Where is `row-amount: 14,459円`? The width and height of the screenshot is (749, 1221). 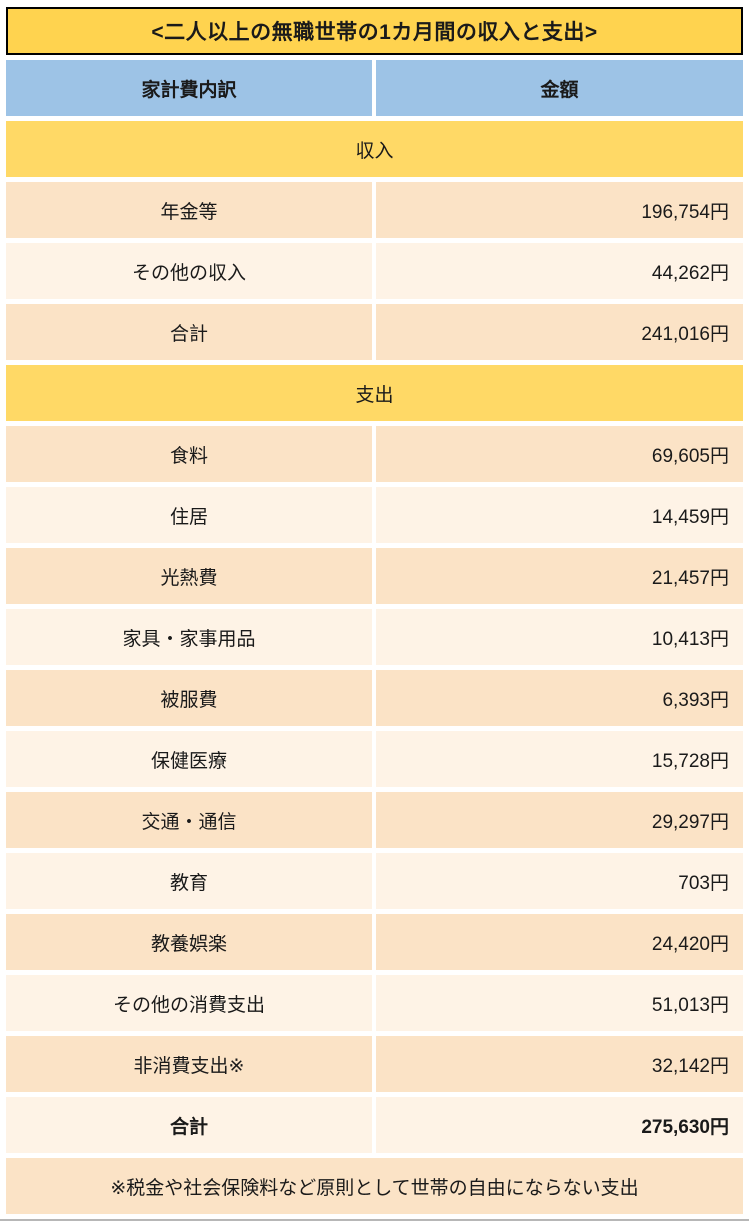 row-amount: 14,459円 is located at coordinates (559, 515).